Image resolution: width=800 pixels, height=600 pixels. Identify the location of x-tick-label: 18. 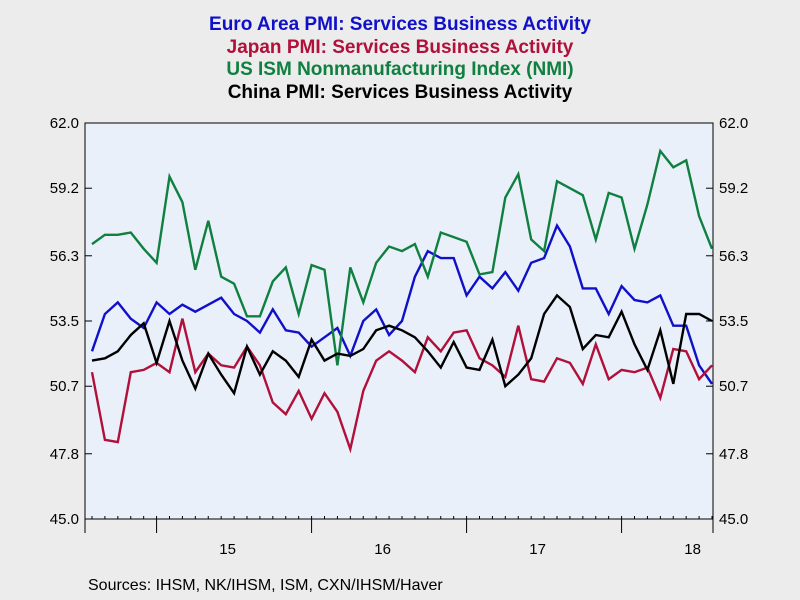
(692, 549).